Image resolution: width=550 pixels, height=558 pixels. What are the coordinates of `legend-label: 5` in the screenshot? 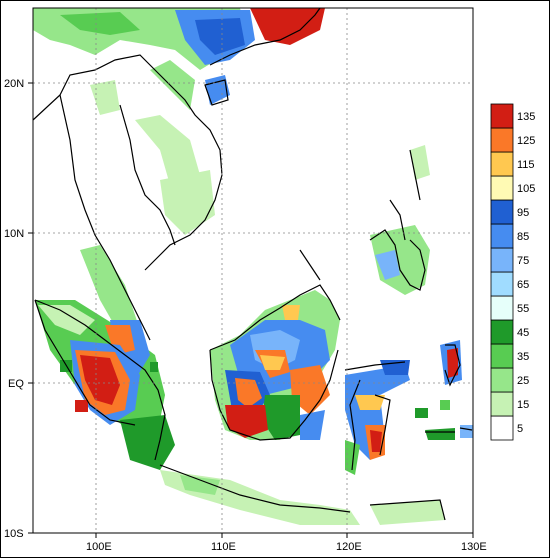 It's located at (520, 429).